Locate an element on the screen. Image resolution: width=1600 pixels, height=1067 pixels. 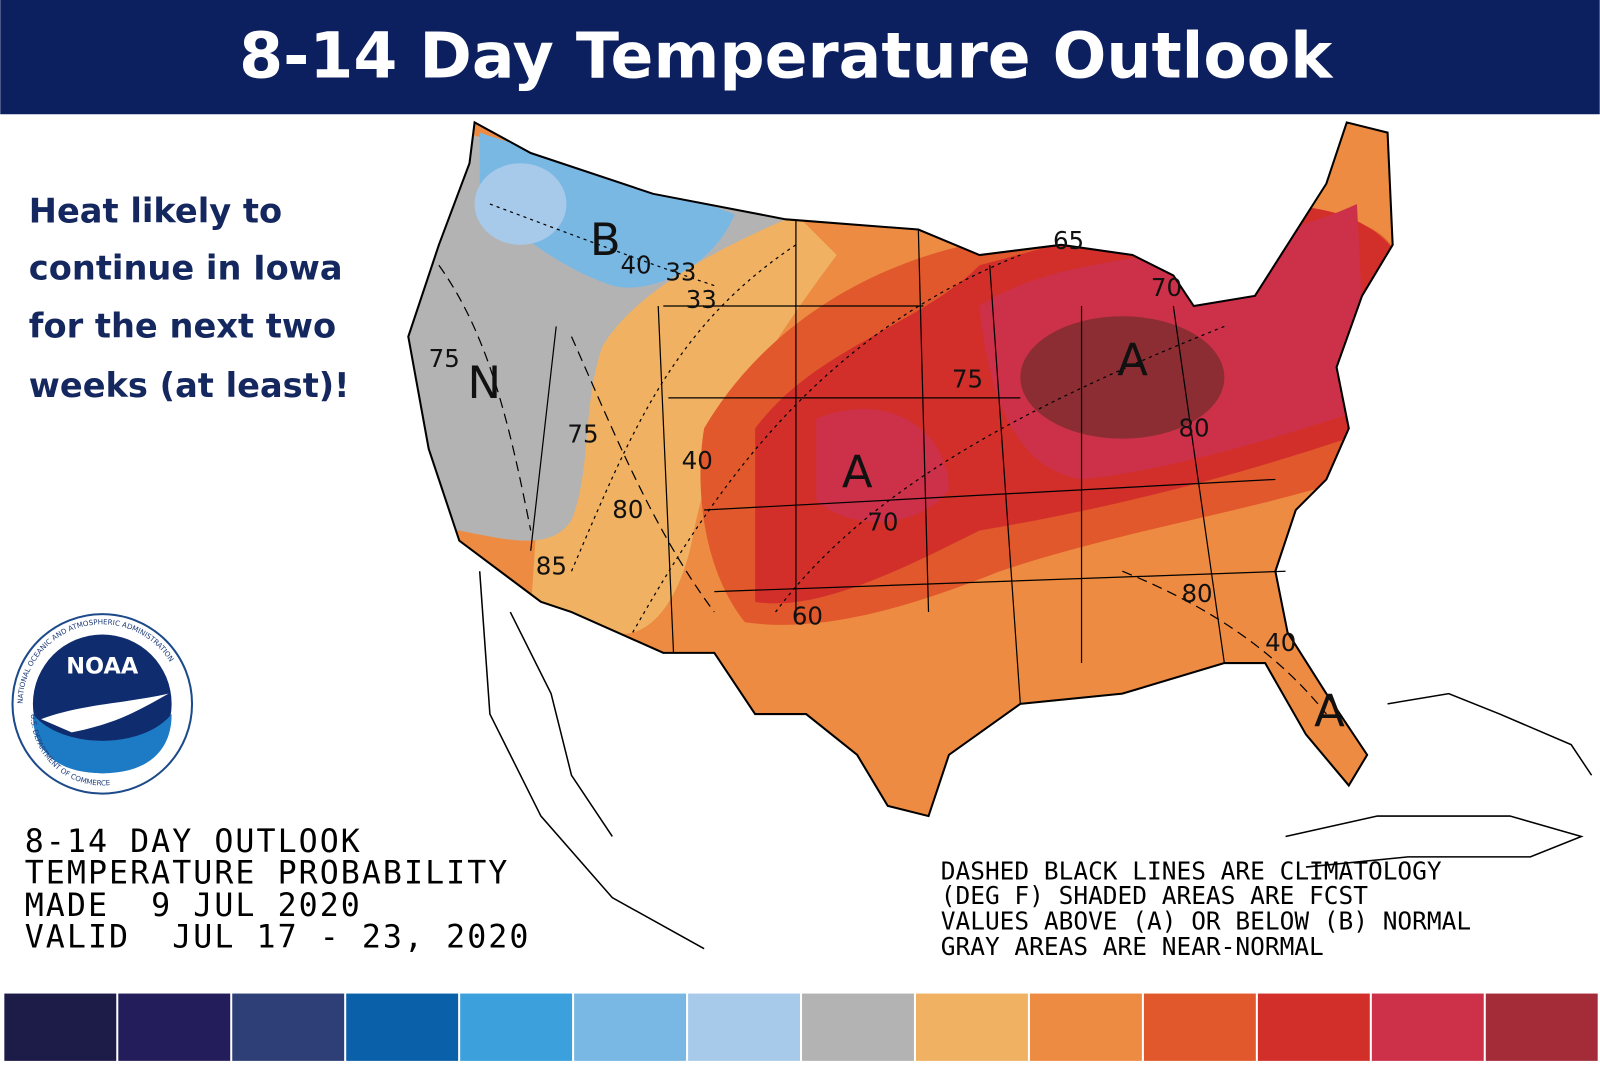
caption-line: continue in Iowa is located at coordinates (186, 268).